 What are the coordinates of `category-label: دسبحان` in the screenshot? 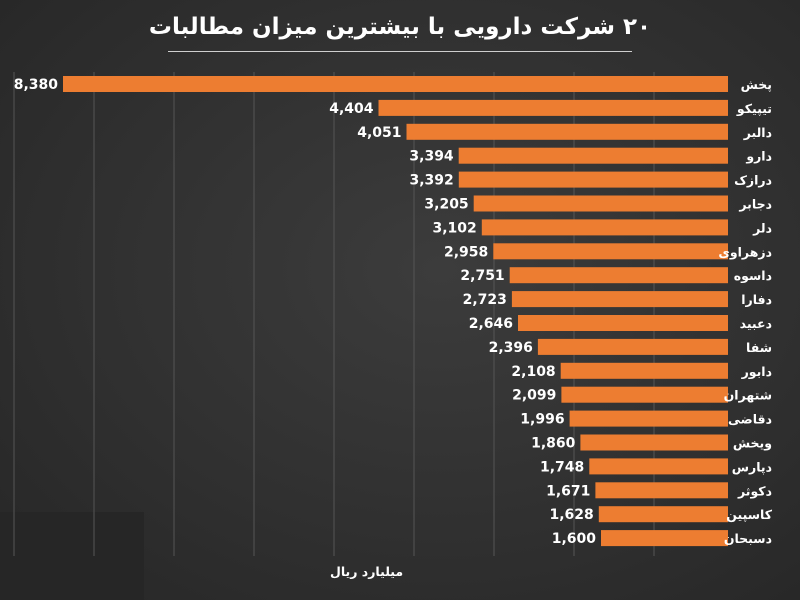 It's located at (748, 538).